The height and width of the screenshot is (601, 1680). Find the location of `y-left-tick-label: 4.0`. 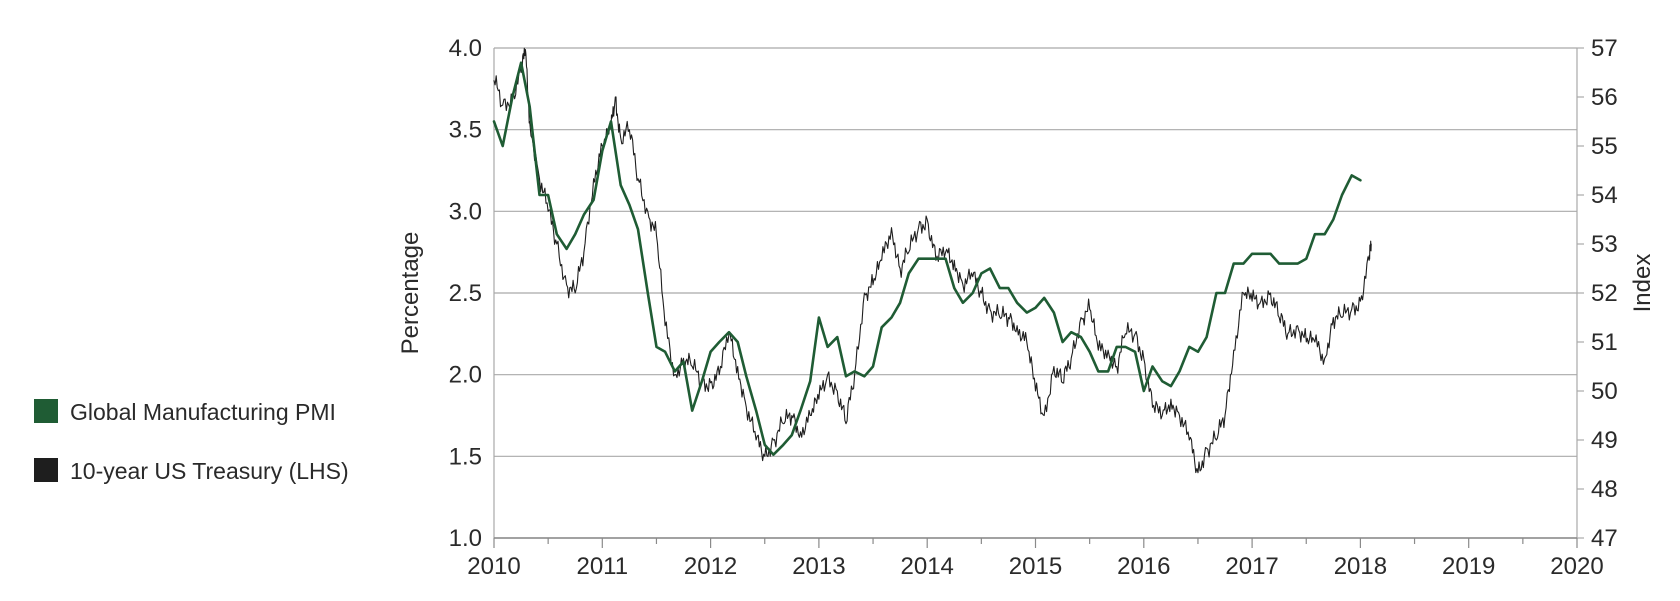

y-left-tick-label: 4.0 is located at coordinates (465, 48).